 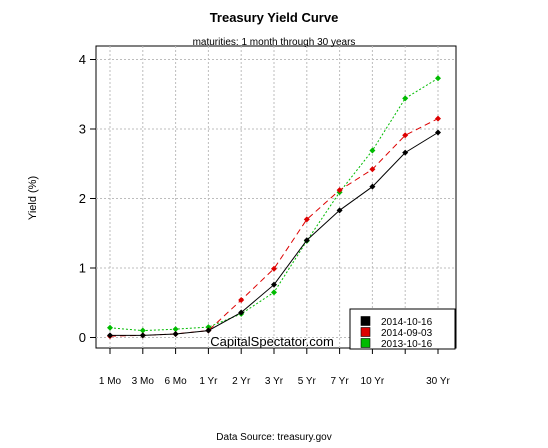 I want to click on x-tick-label: 1 Mo, so click(x=110, y=381).